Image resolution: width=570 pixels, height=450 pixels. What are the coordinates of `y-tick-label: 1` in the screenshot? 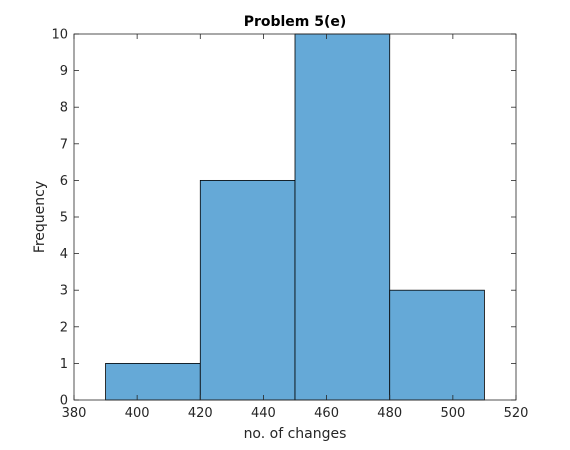 It's located at (64, 364).